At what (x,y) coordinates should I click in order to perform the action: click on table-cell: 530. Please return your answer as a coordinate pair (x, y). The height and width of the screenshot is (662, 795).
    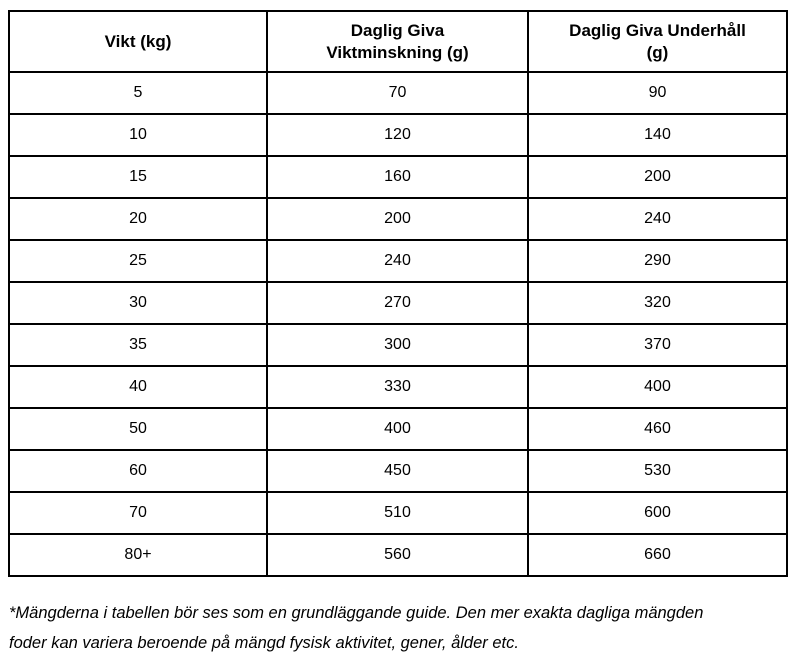
    Looking at the image, I should click on (657, 471).